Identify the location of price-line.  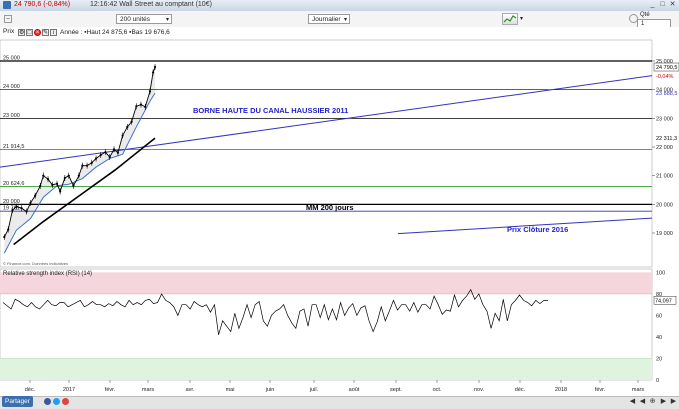
(79, 152).